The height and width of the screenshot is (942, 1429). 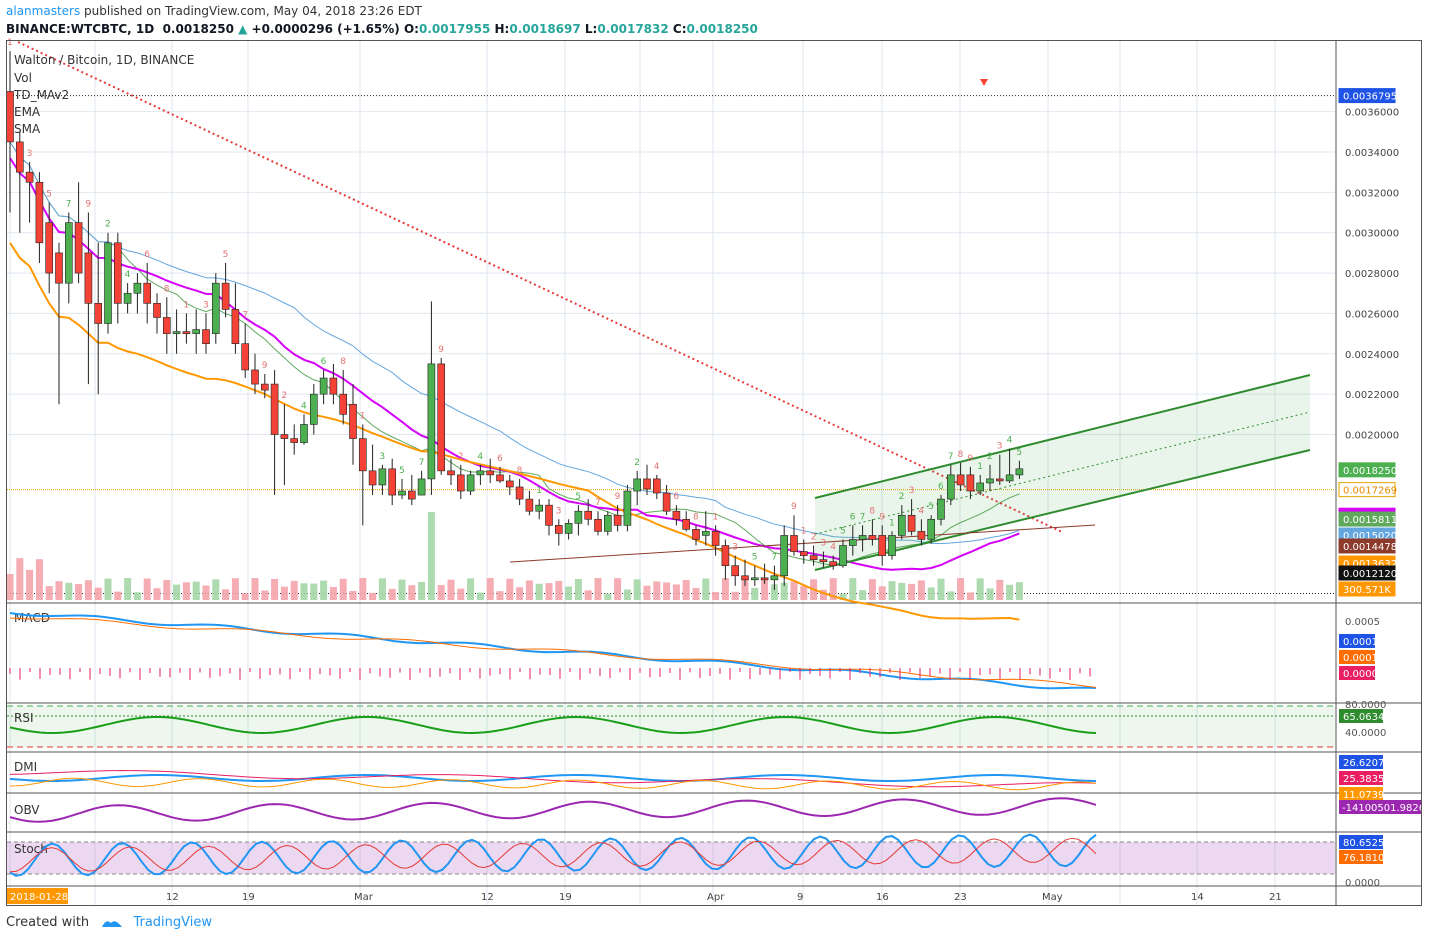 I want to click on close-label: C:, so click(x=679, y=29).